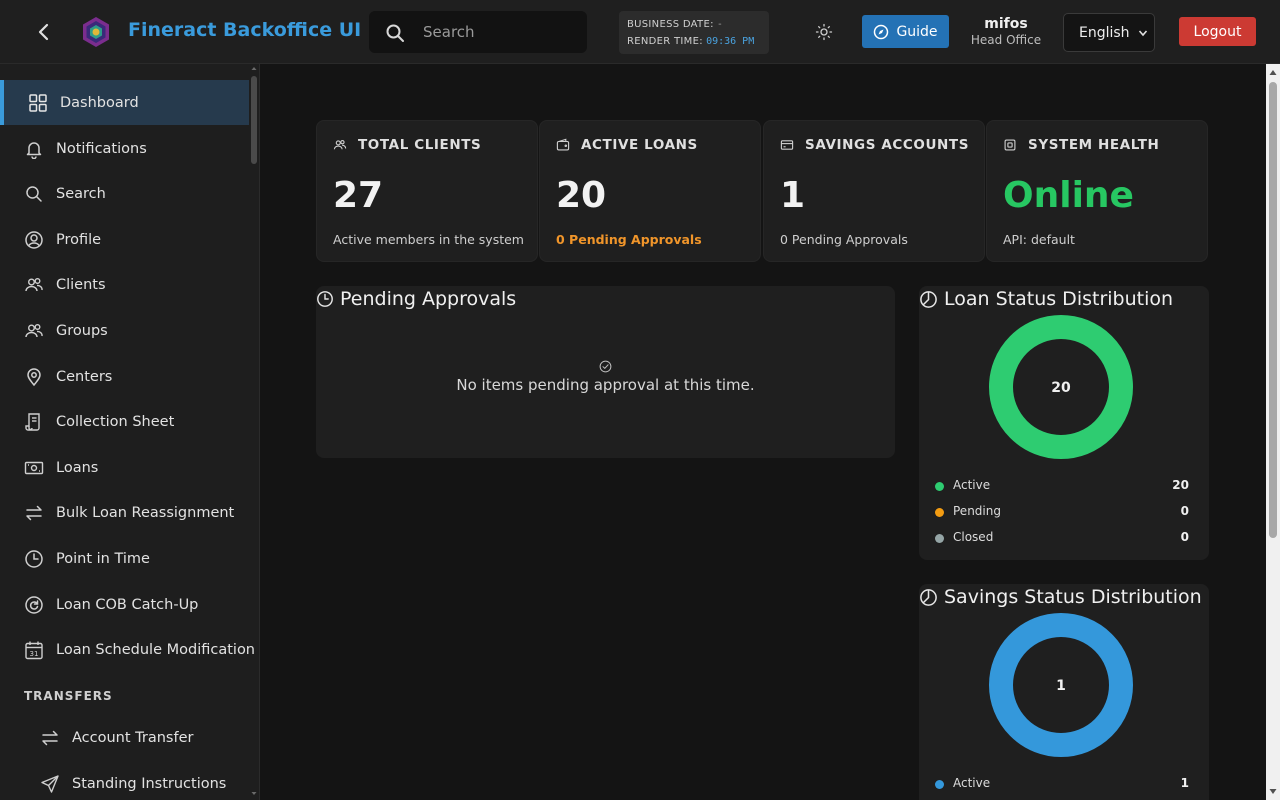  I want to click on sidebar-item-label: Notifications, so click(101, 148).